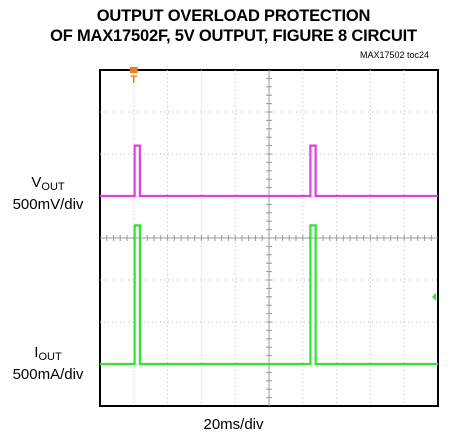  Describe the element at coordinates (48, 353) in the screenshot. I see `iout-name: IOUT` at that location.